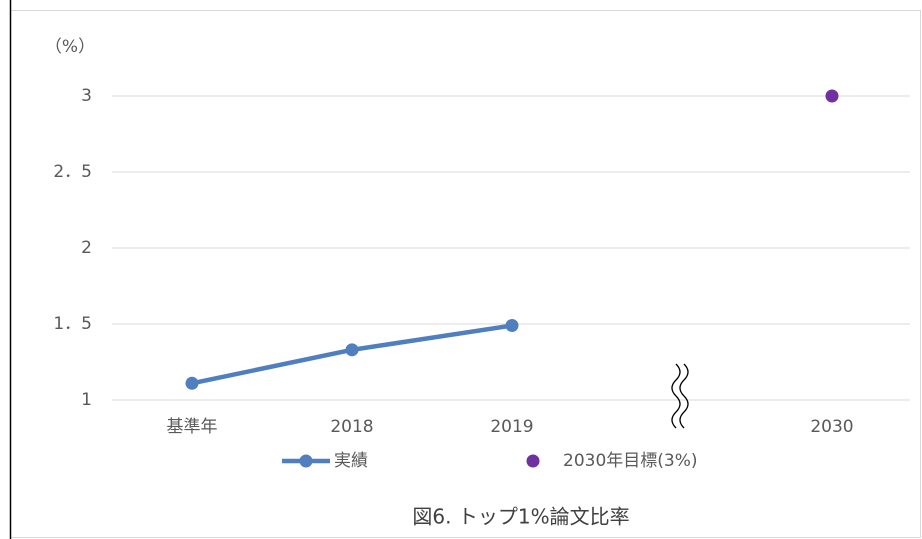 The height and width of the screenshot is (539, 922). What do you see at coordinates (351, 461) in the screenshot?
I see `legend-label: 実績` at bounding box center [351, 461].